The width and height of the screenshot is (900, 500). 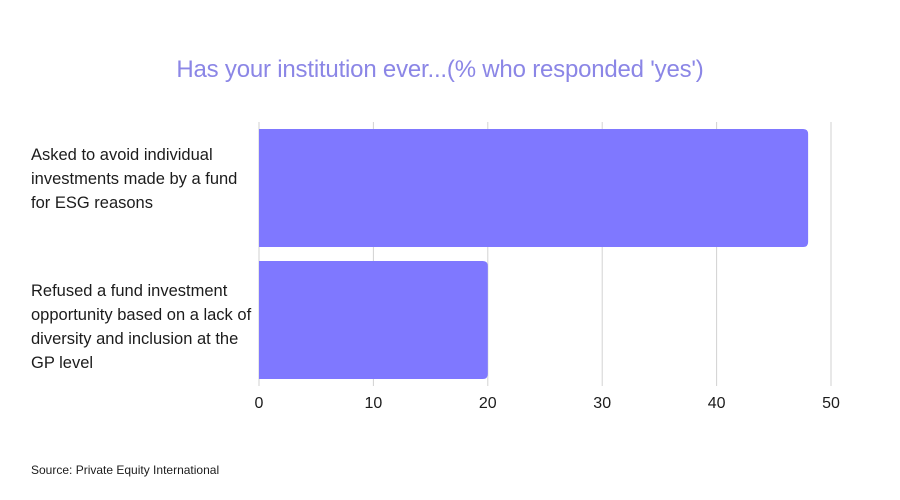 I want to click on x-tick-labels: 0 10 20 30 40 50, so click(x=547, y=403).